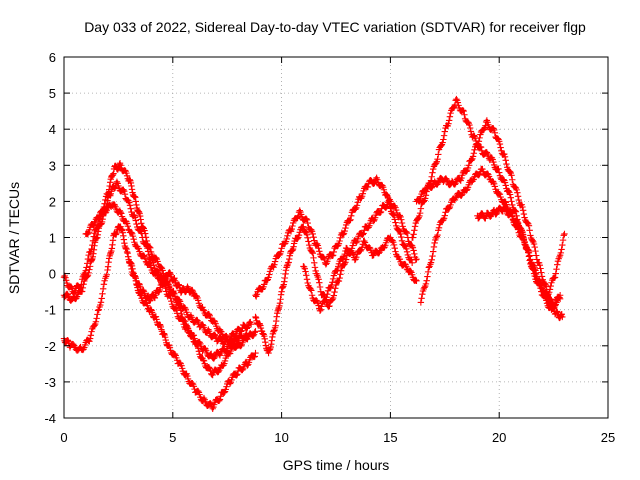  I want to click on y-tick-label: 6, so click(52, 57).